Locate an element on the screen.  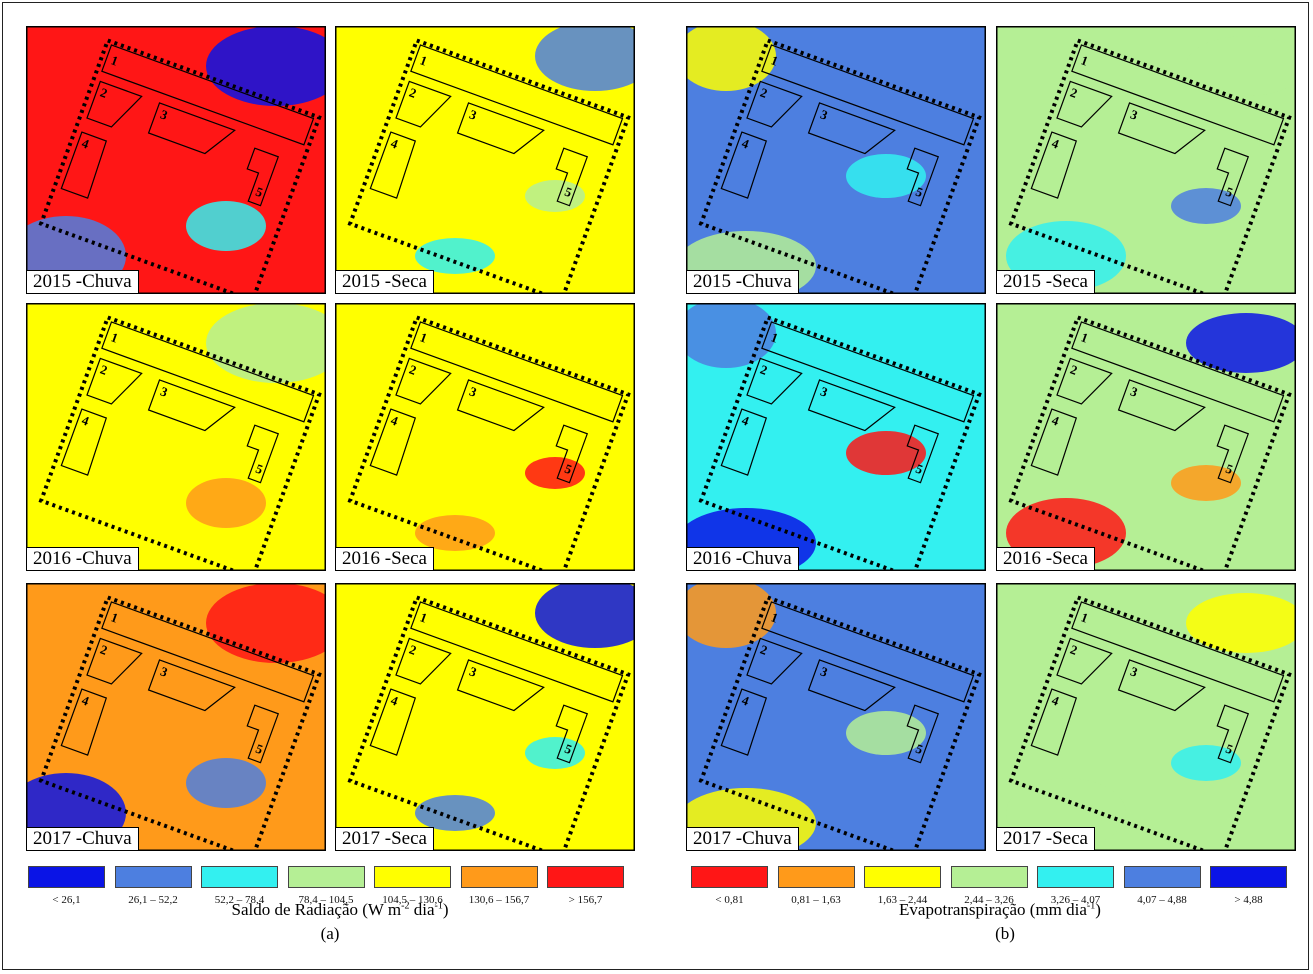
map-a-2017-chuva: 1 2 3 4 5 2017 -Chuva is located at coordinates (176, 717).